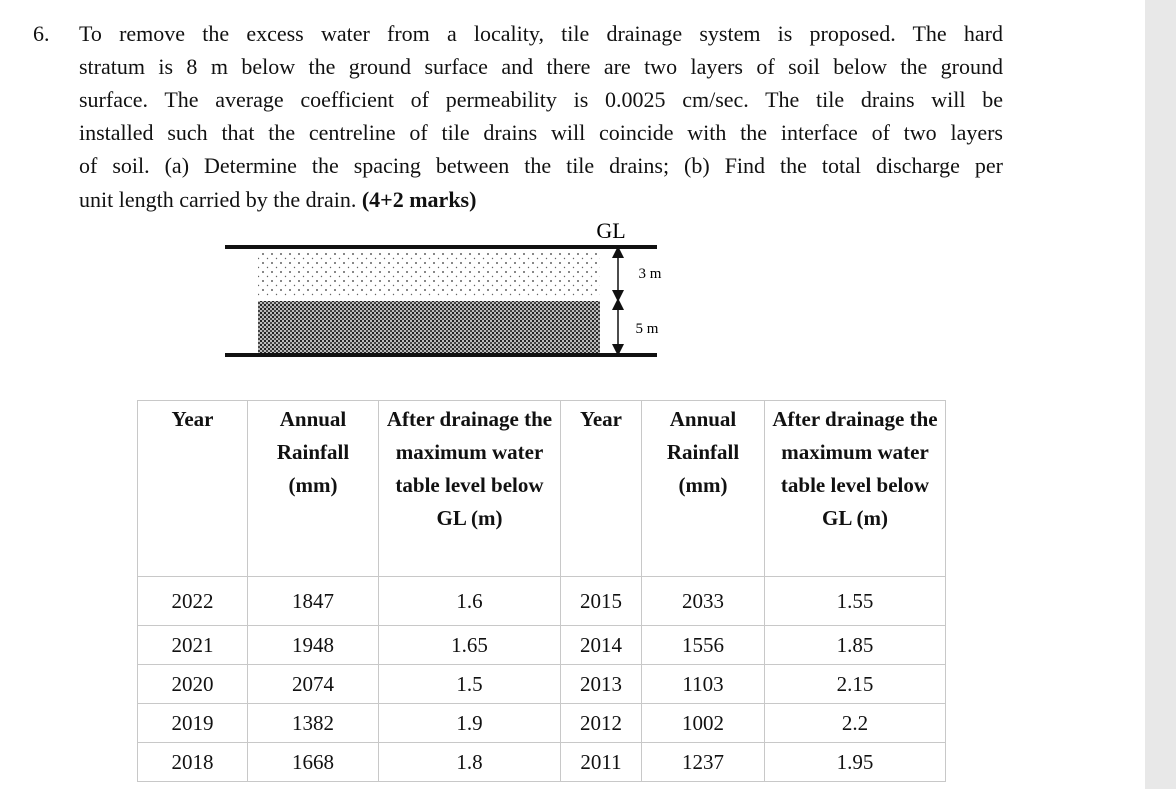 The image size is (1176, 789). What do you see at coordinates (601, 723) in the screenshot?
I see `table-cell: 2012` at bounding box center [601, 723].